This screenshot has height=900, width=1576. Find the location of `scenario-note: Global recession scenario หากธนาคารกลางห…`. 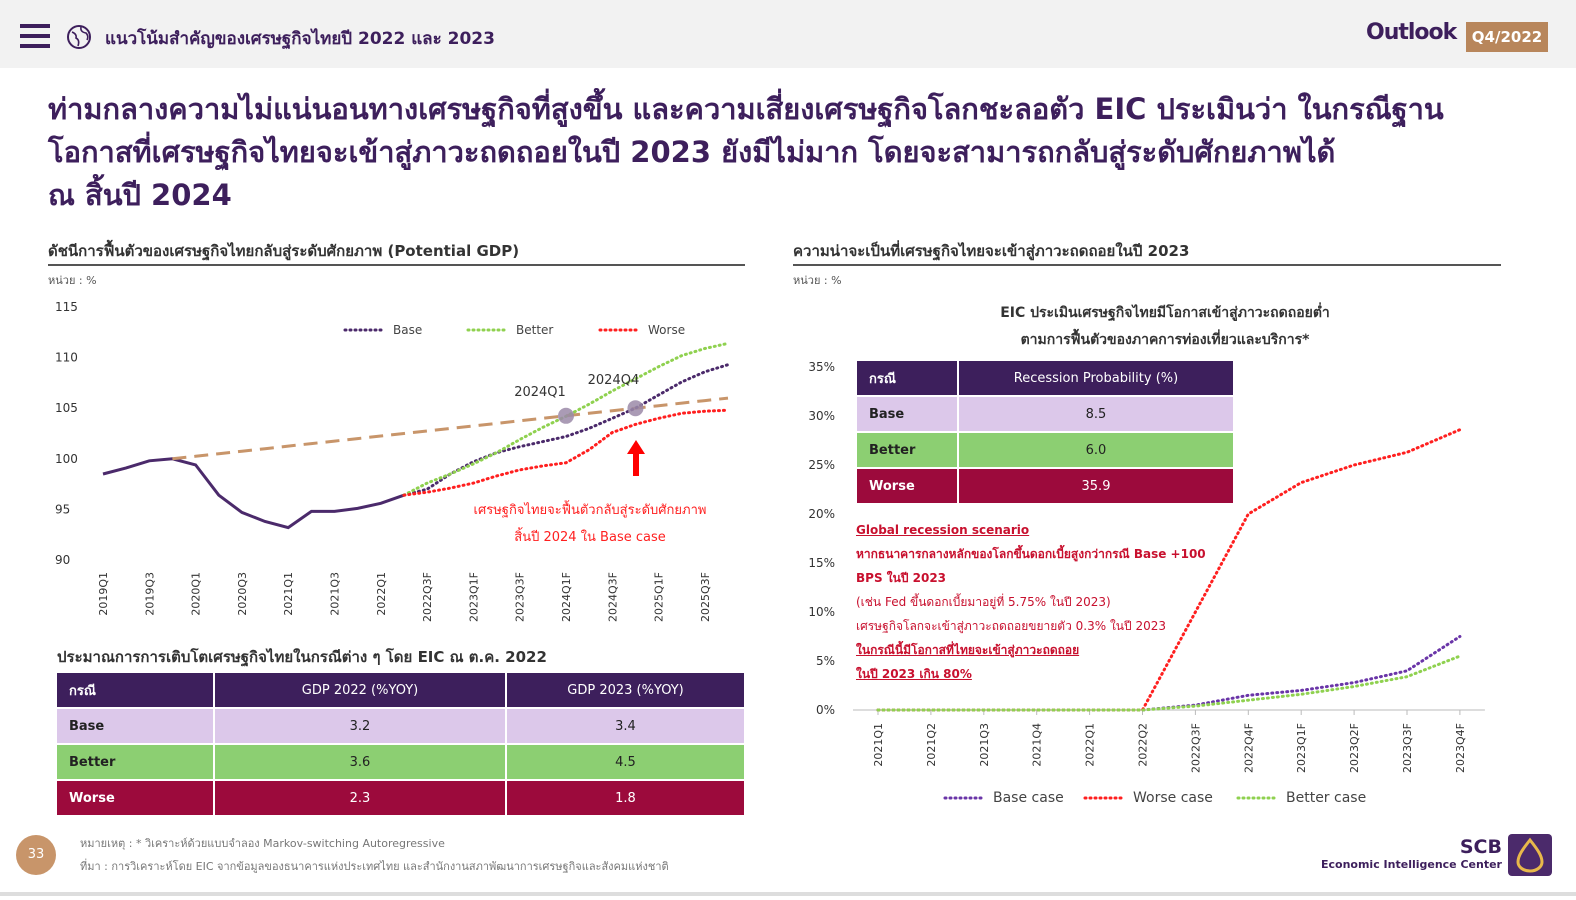

scenario-note: Global recession scenario หากธนาคารกลางห… is located at coordinates (1031, 602).